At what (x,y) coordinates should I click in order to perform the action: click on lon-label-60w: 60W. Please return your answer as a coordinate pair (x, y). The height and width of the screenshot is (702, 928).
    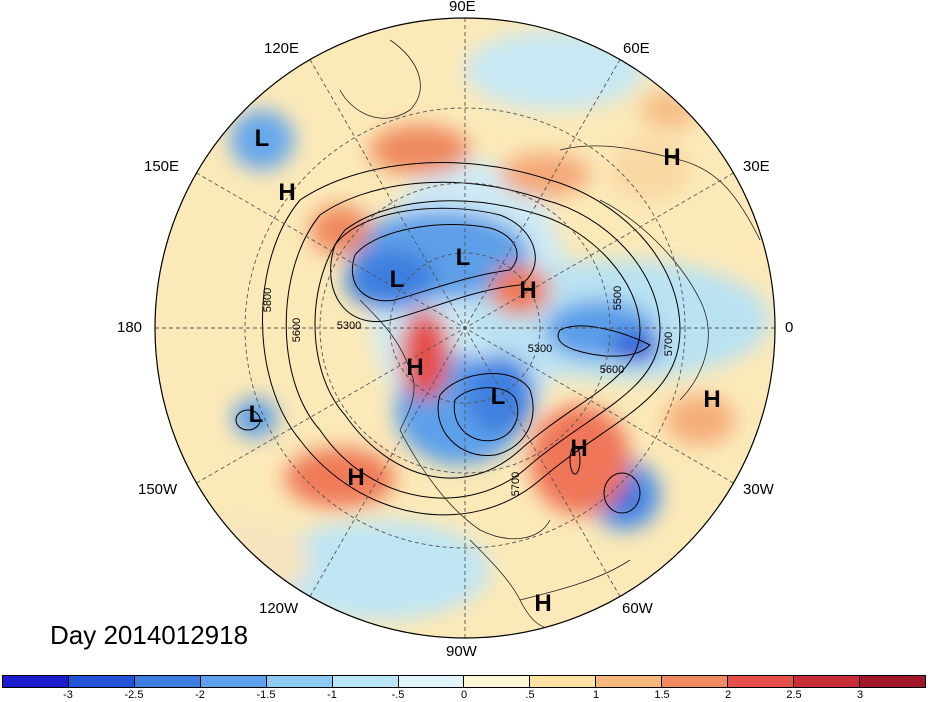
    Looking at the image, I should click on (637, 608).